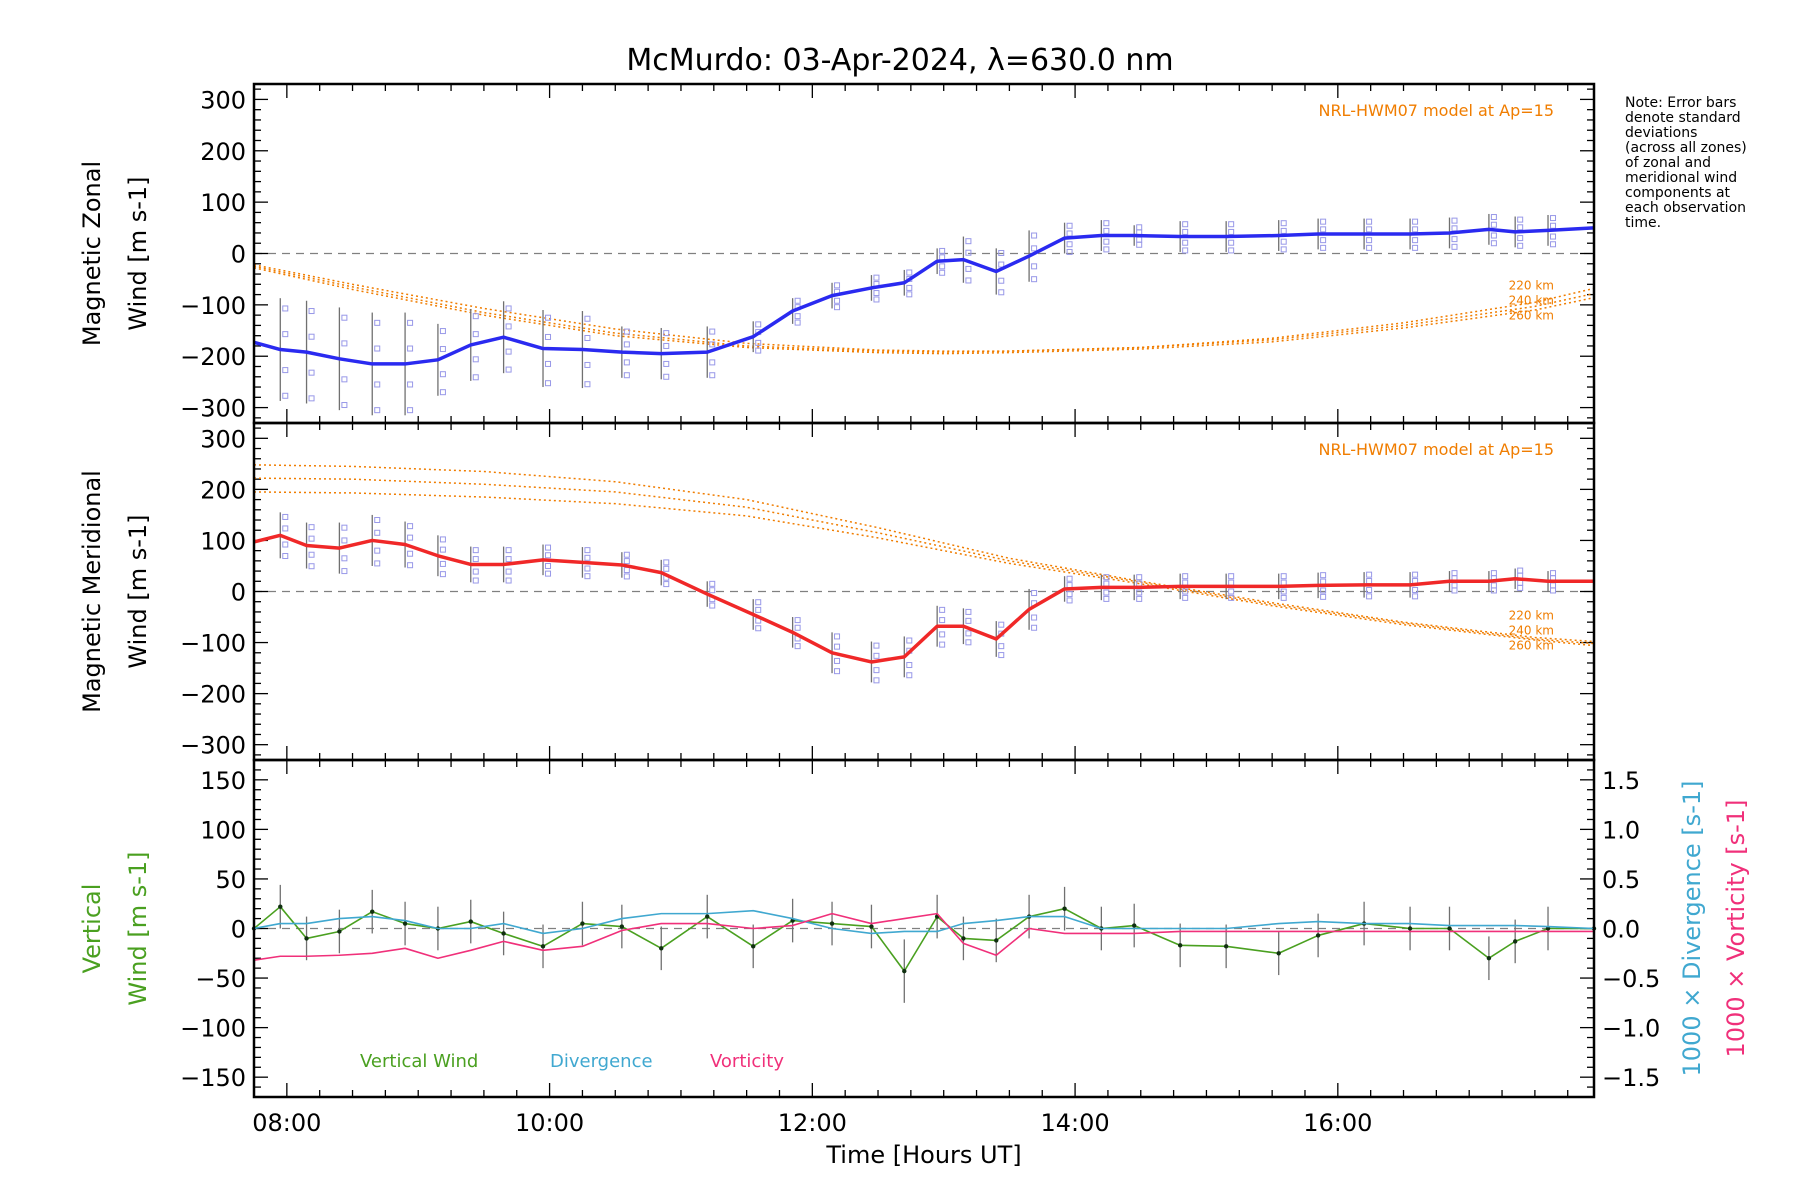  Describe the element at coordinates (220, 979) in the screenshot. I see `y-tick-label: −50` at that location.